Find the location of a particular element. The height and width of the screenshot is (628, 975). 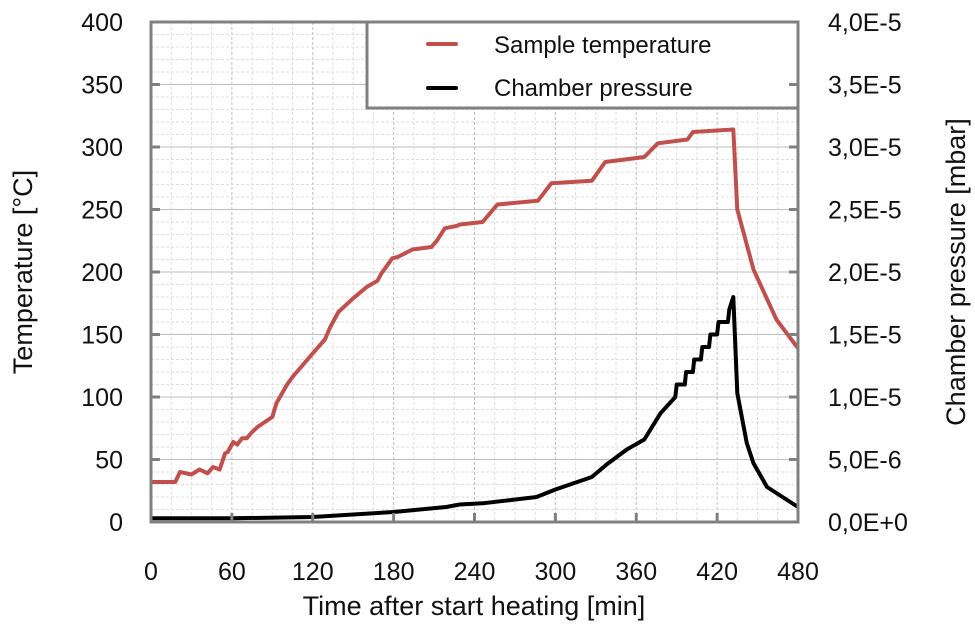

legend-box is located at coordinates (582, 65).